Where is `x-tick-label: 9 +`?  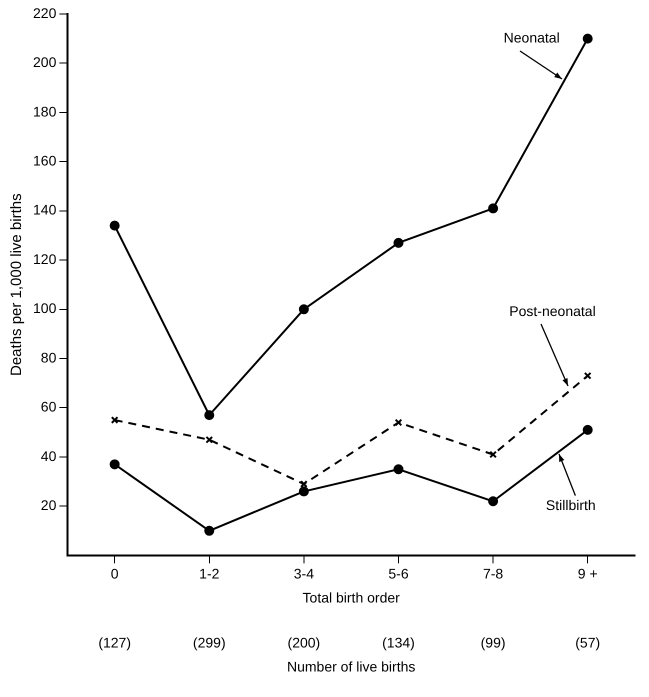 x-tick-label: 9 + is located at coordinates (588, 574).